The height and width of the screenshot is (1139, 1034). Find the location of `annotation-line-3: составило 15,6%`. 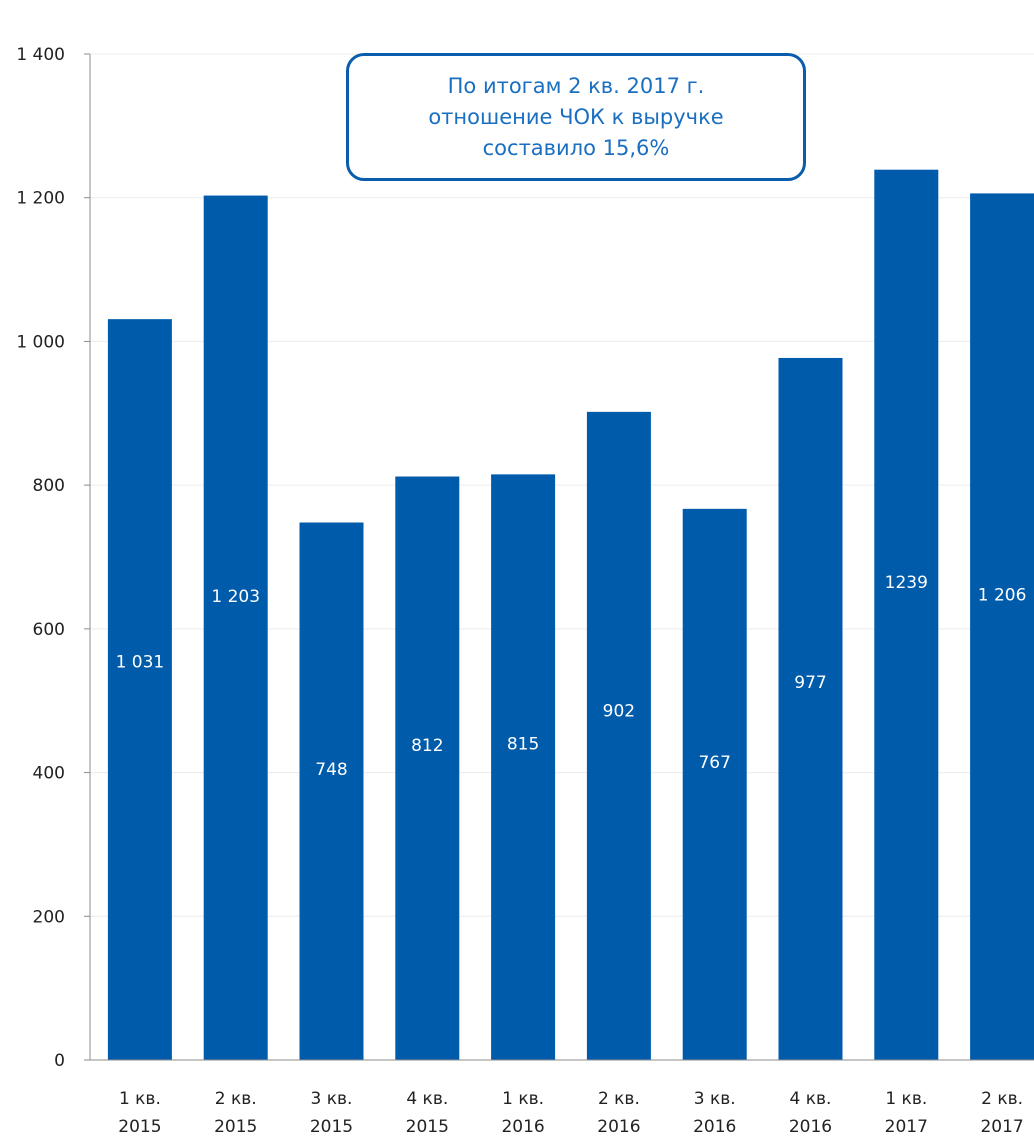

annotation-line-3: составило 15,6% is located at coordinates (576, 147).